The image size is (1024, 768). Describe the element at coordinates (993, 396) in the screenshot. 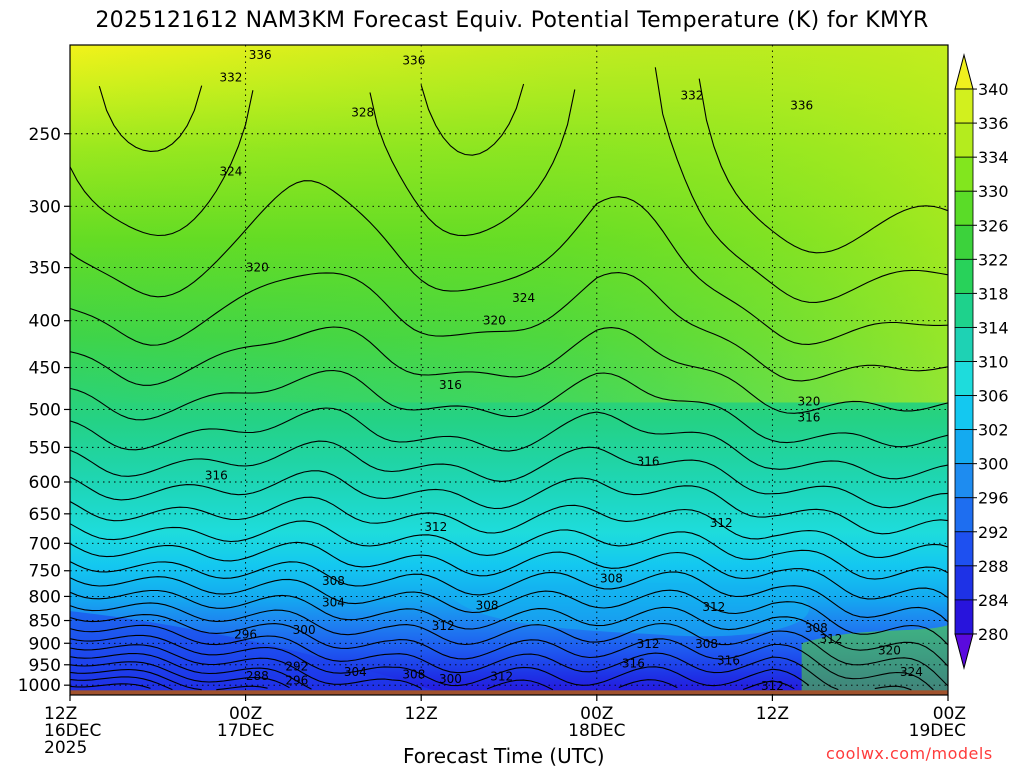

I see `colorbar-label: 306` at that location.